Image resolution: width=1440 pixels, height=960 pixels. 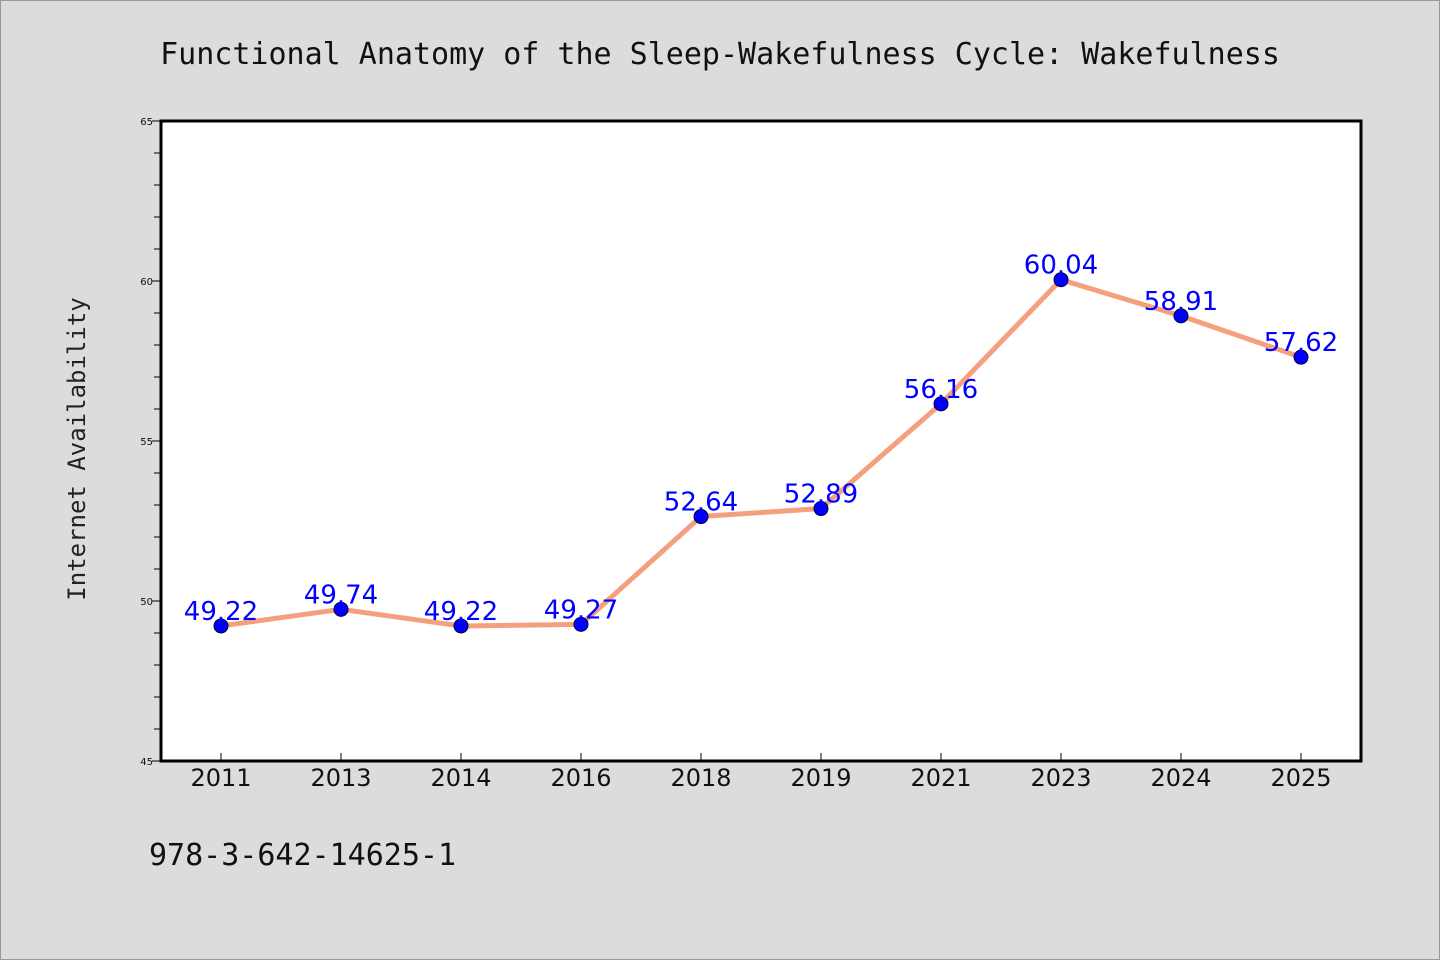 I want to click on isbn-footer: 978-3-642-14625-1, so click(x=302, y=855).